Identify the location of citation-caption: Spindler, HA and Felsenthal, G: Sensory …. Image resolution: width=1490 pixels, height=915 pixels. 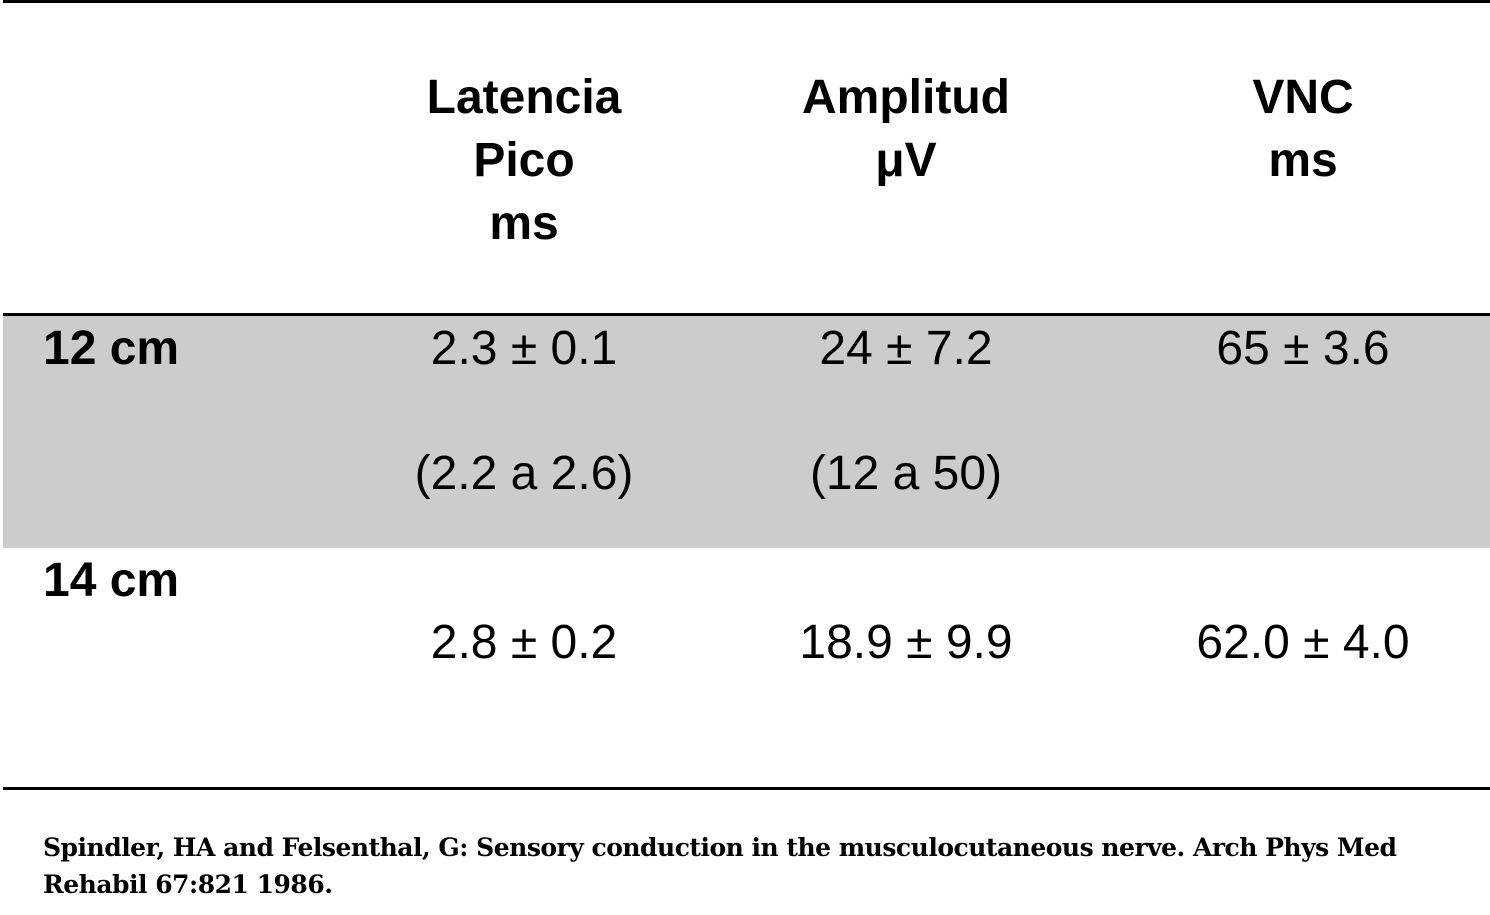
(720, 866).